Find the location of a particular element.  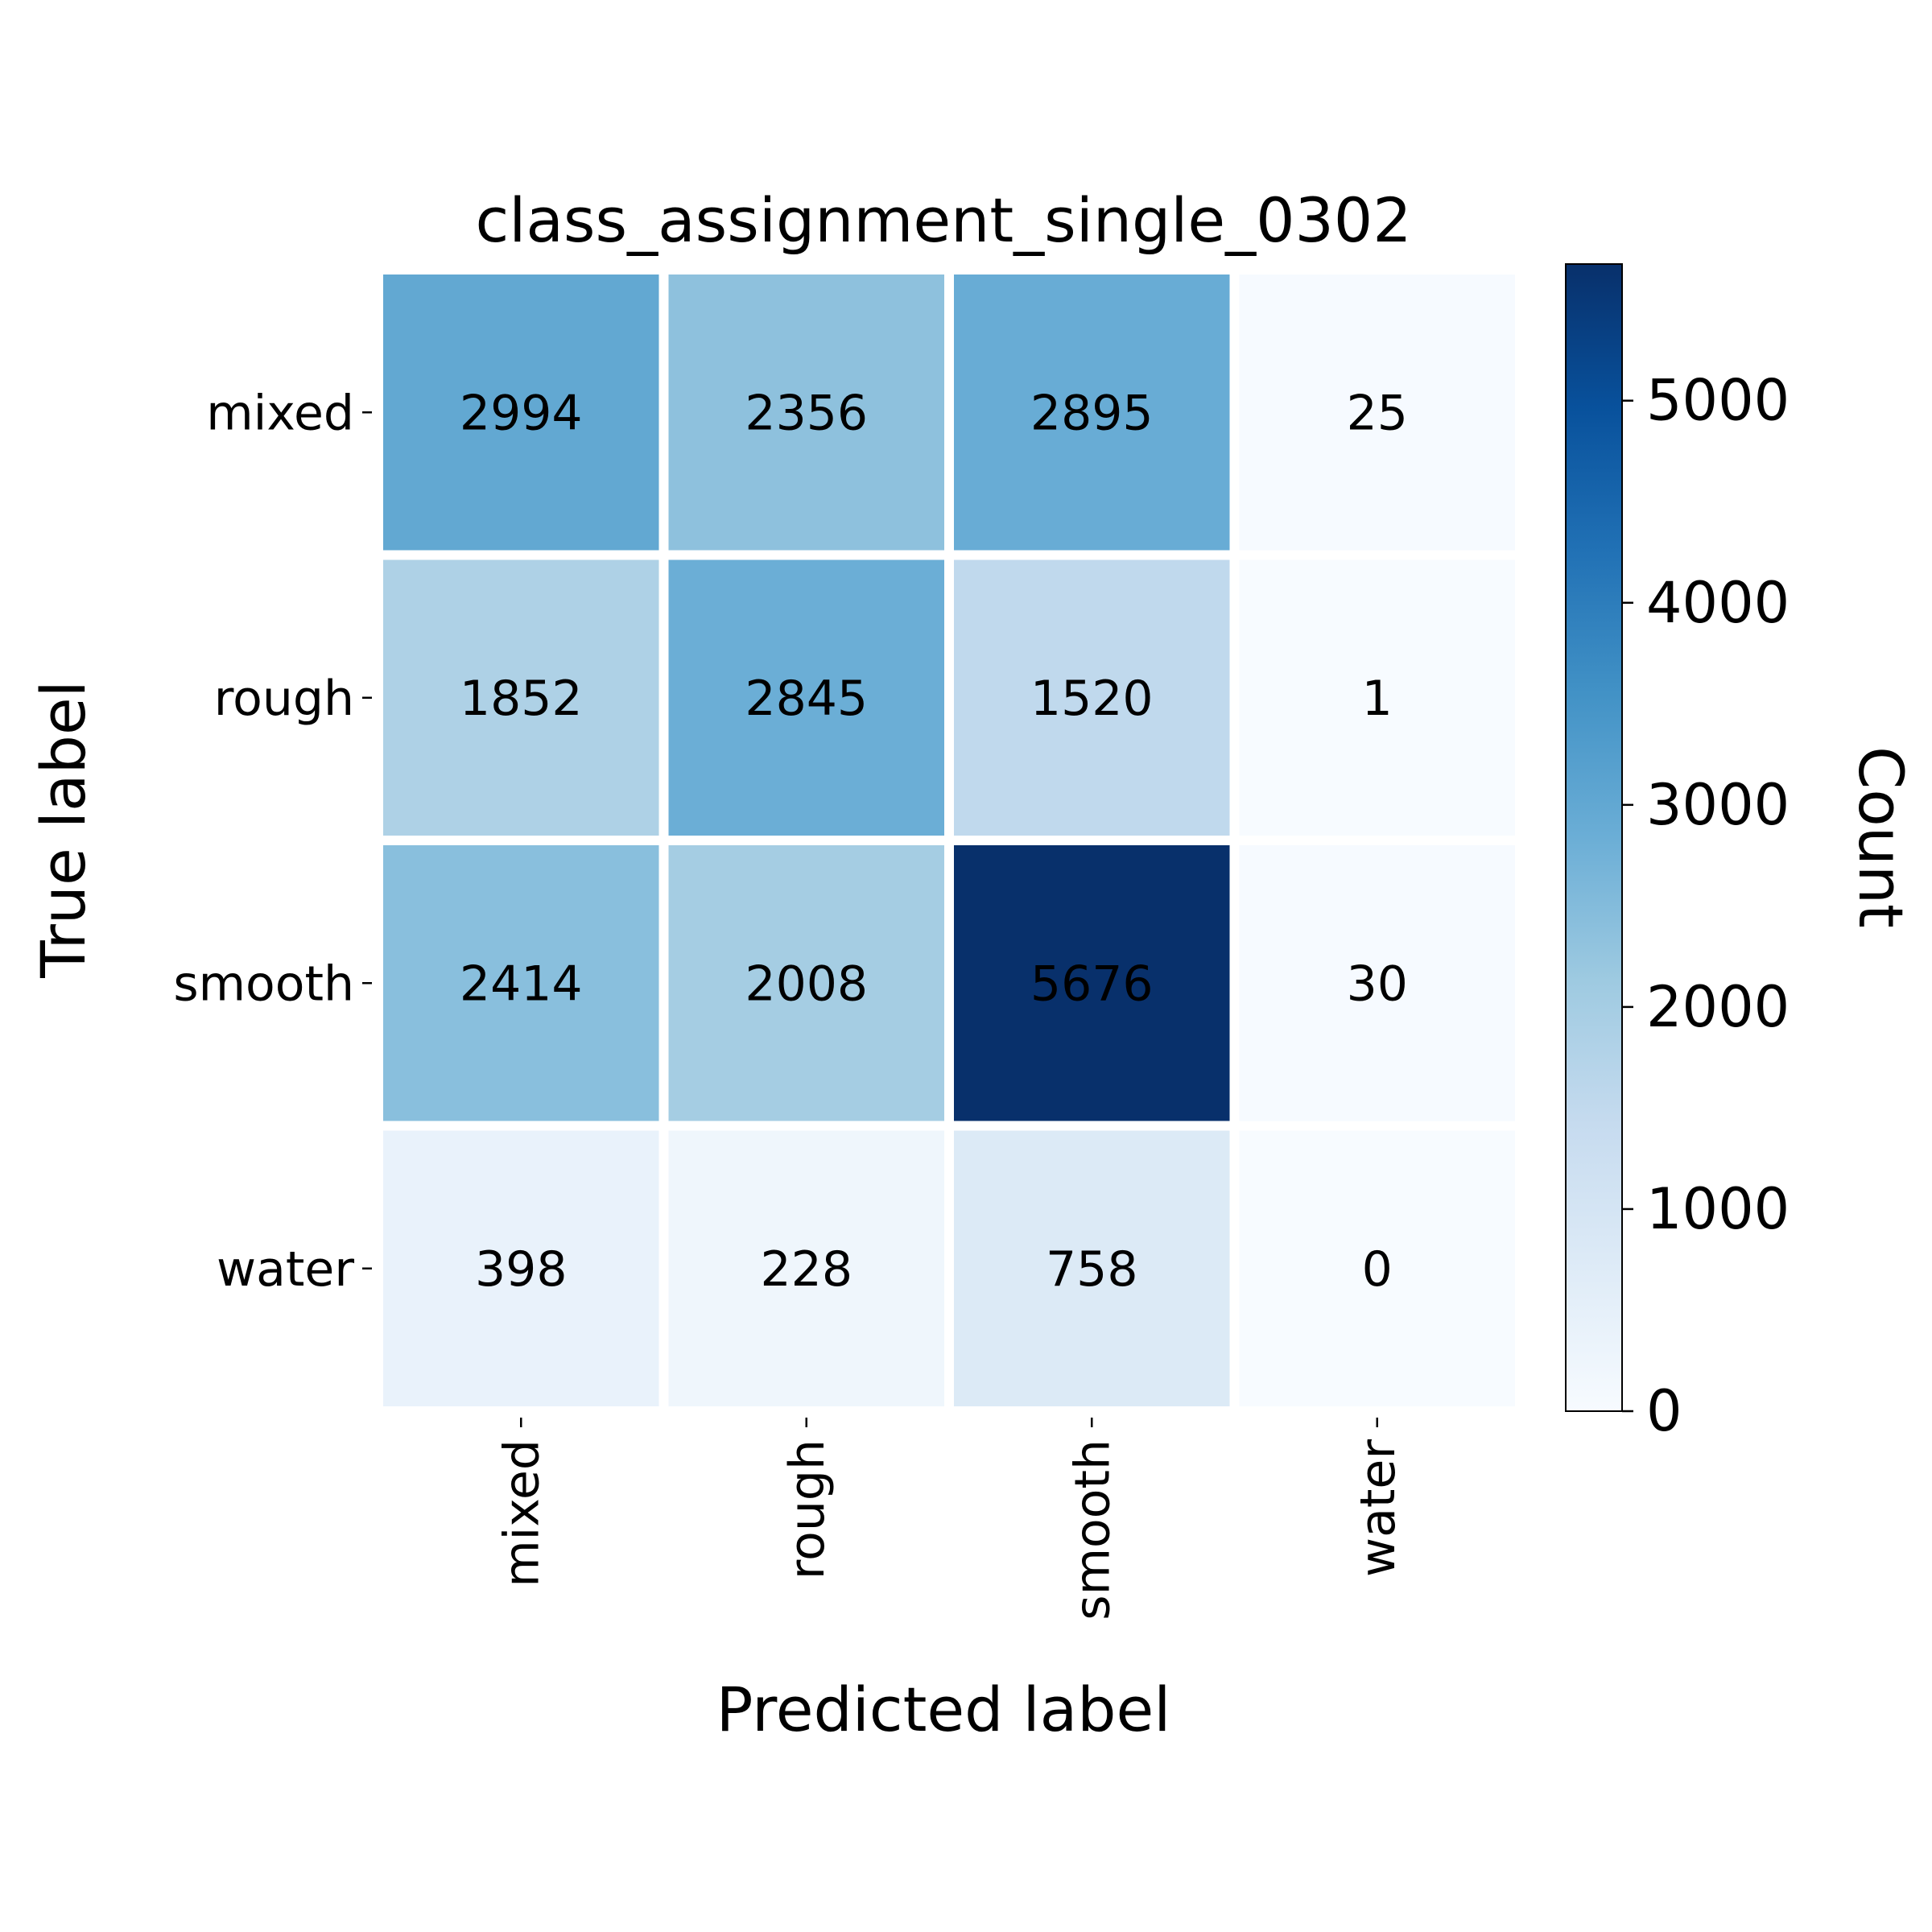

y-tick-label: smooth is located at coordinates (263, 984).